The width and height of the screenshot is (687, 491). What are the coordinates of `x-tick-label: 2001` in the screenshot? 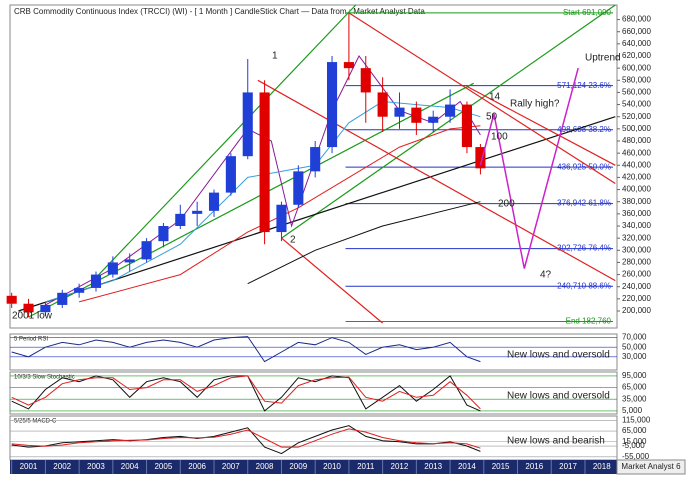 It's located at (29, 466).